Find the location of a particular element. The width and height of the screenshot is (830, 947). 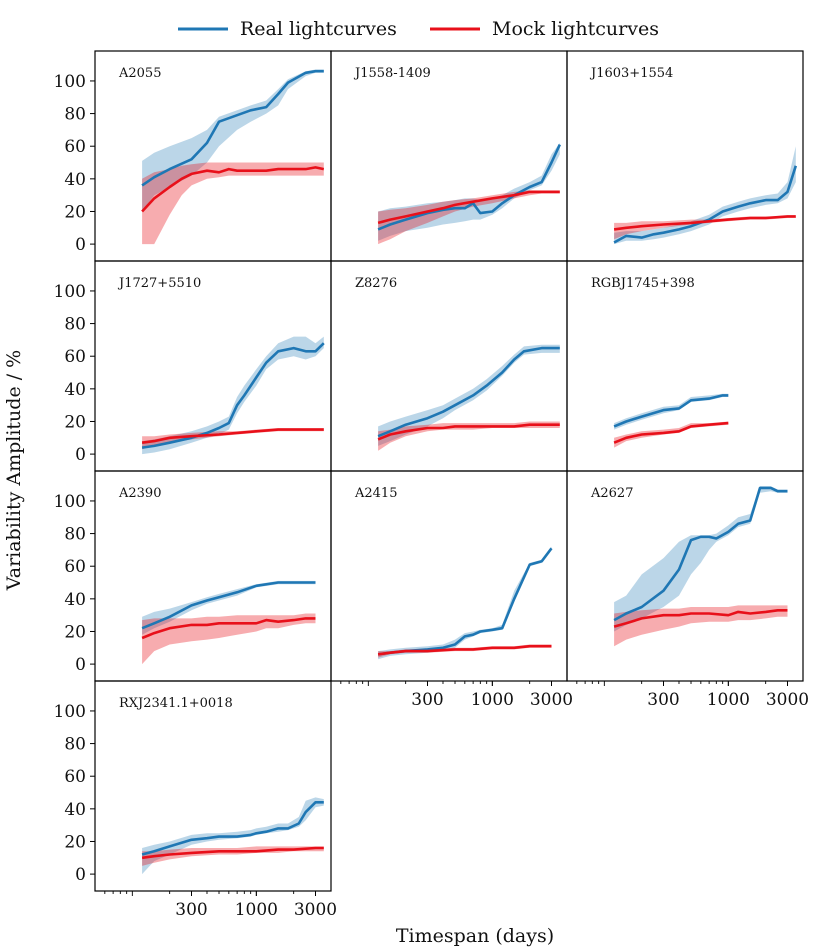

y-tick-label-3-60: 60 is located at coordinates (75, 357).